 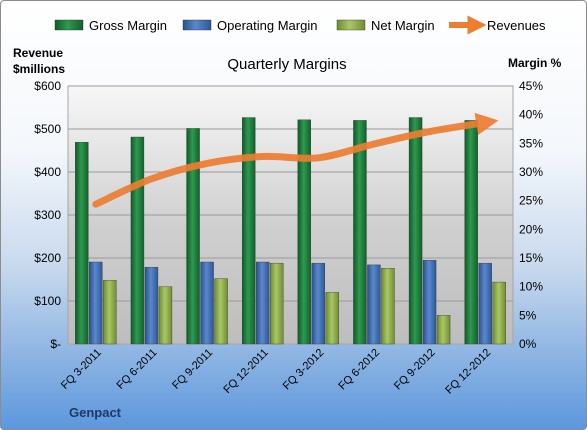 What do you see at coordinates (531, 201) in the screenshot?
I see `right-tick-label: 25%` at bounding box center [531, 201].